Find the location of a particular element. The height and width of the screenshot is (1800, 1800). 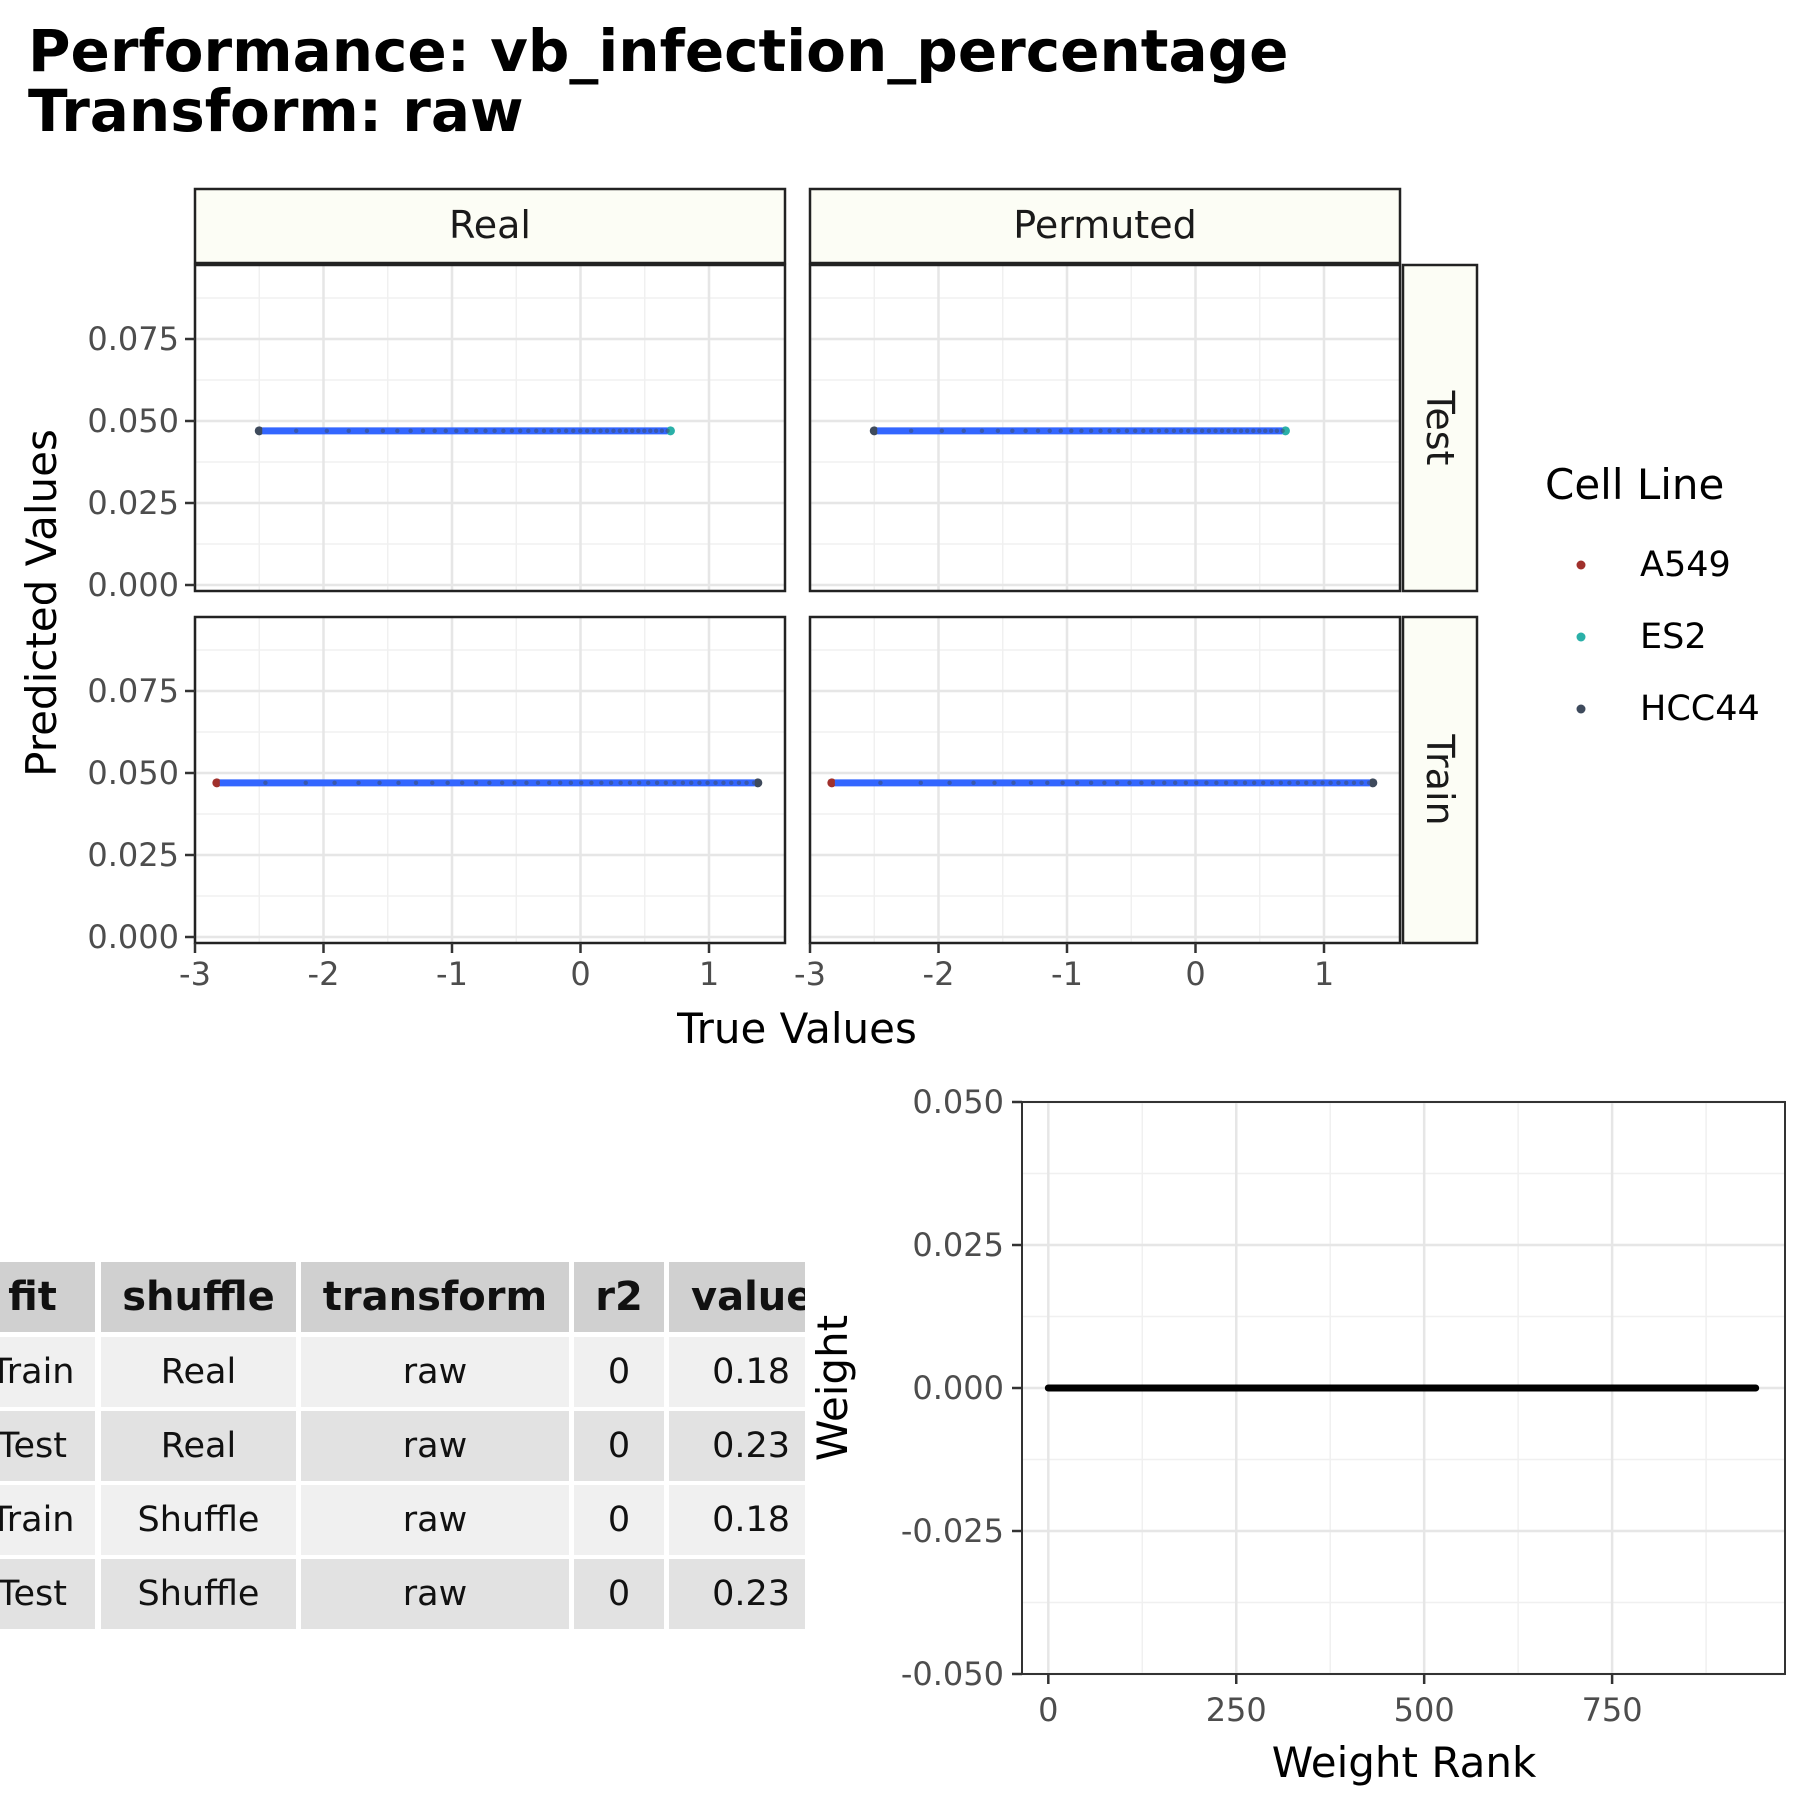

table-cell-shuffle: Real is located at coordinates (198, 1446).